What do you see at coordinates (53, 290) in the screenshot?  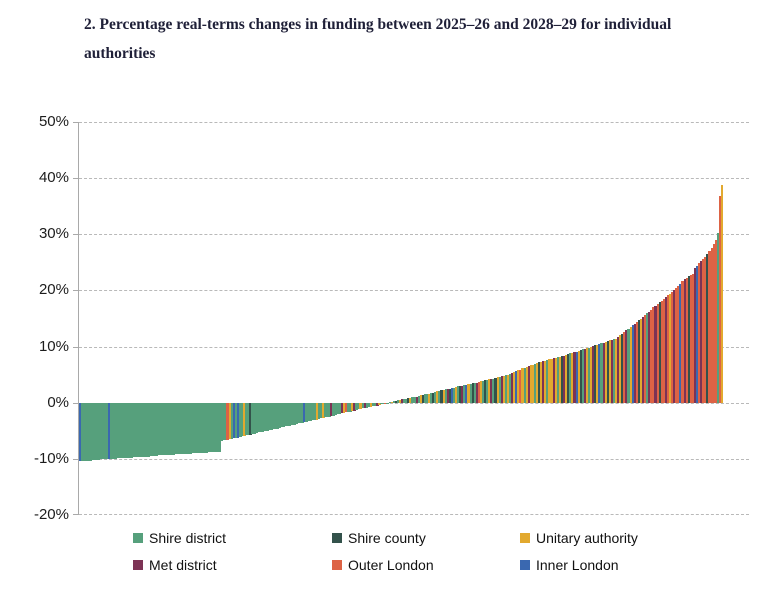 I see `y-axis-label: 20%` at bounding box center [53, 290].